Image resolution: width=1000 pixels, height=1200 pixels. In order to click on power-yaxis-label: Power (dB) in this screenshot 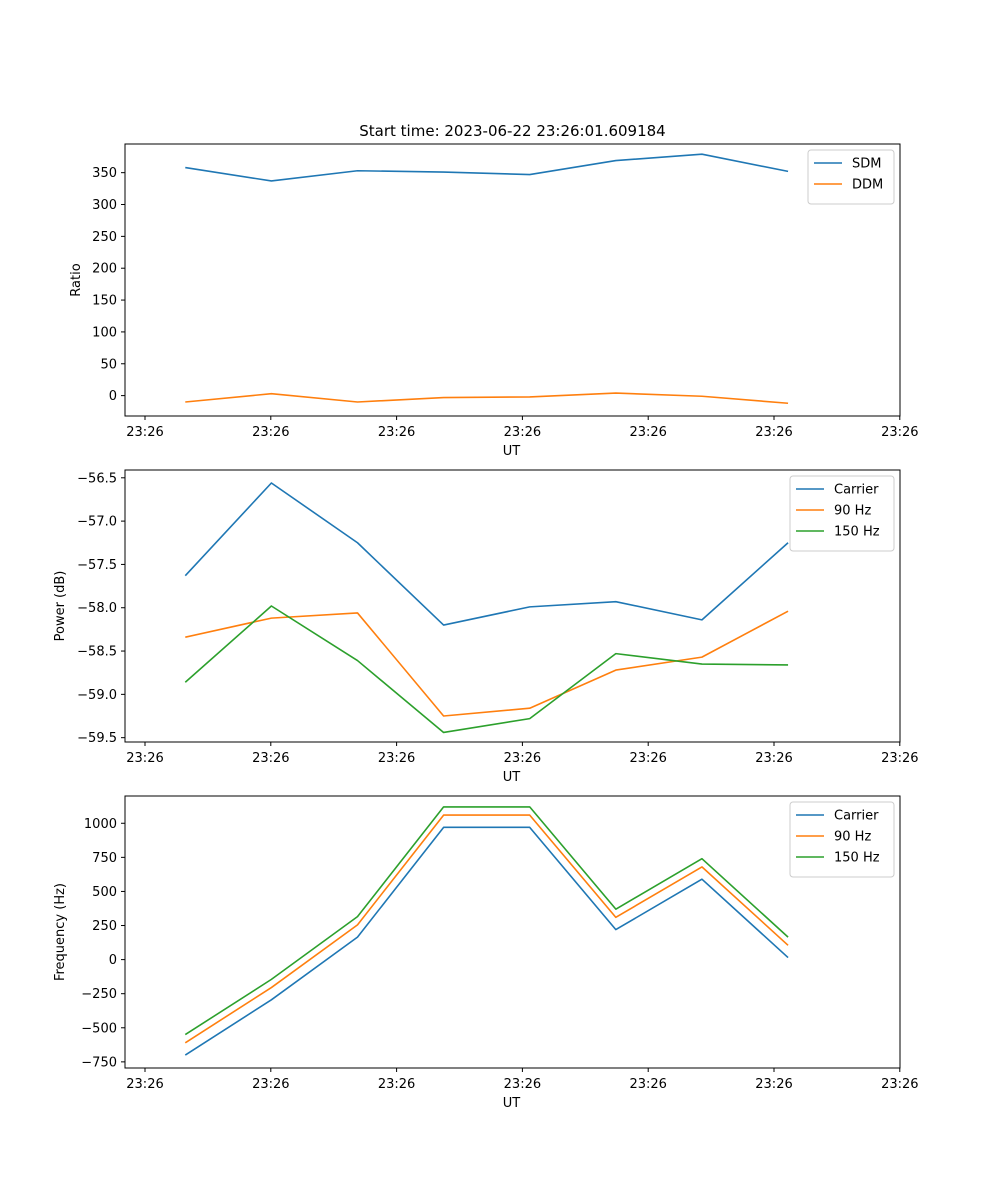, I will do `click(60, 606)`.